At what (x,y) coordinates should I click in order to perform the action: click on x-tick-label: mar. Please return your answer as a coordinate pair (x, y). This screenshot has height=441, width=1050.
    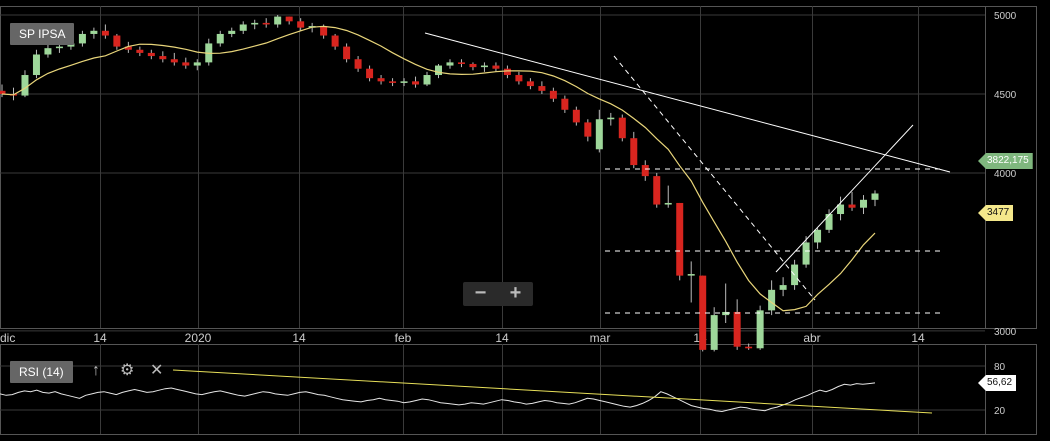
    Looking at the image, I should click on (600, 338).